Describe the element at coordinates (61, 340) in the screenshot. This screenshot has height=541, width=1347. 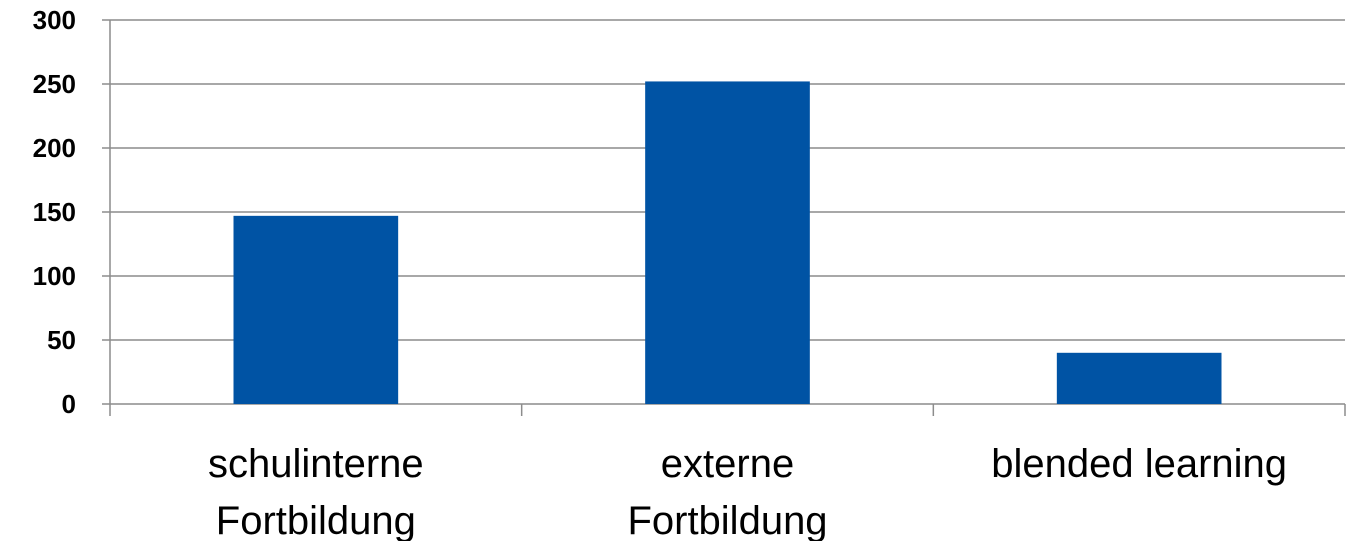
I see `y-tick-label: 50` at that location.